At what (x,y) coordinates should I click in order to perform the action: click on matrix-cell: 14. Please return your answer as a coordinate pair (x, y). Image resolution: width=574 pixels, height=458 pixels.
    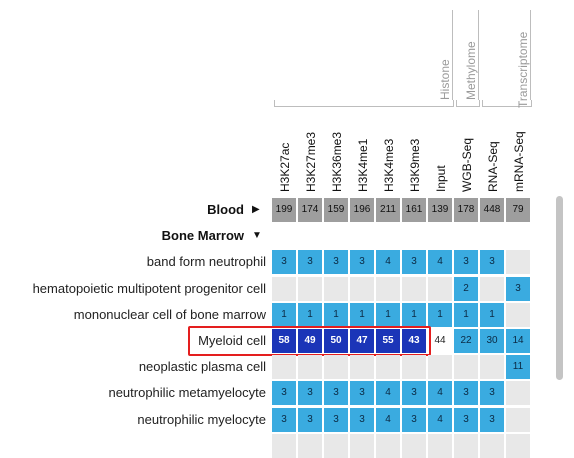
    Looking at the image, I should click on (518, 341).